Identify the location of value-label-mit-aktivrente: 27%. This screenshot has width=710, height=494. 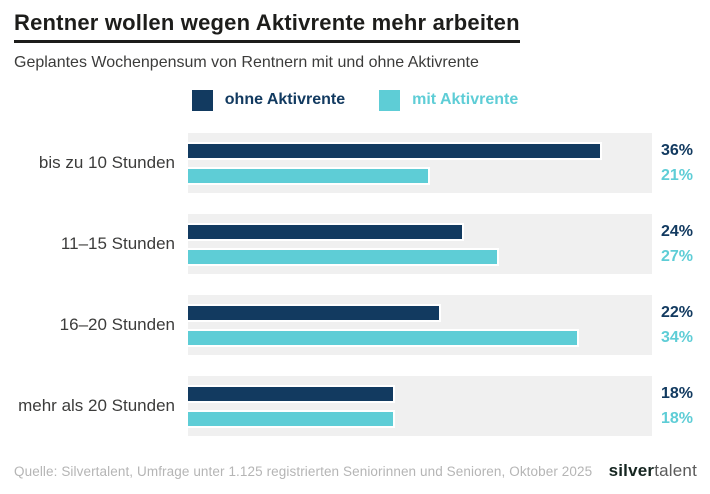
(676, 256).